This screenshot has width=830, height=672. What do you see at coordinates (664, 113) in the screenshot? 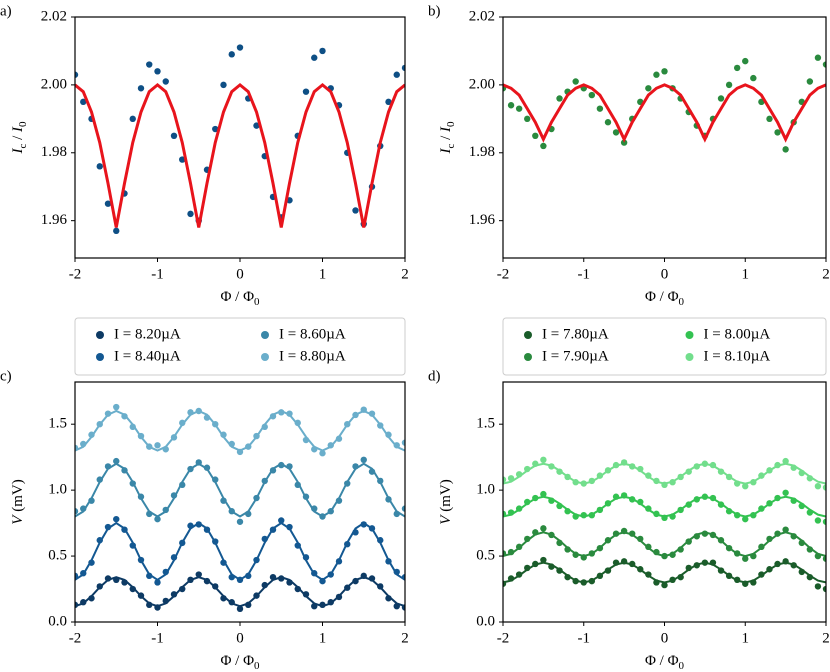
I see `fit-line` at bounding box center [664, 113].